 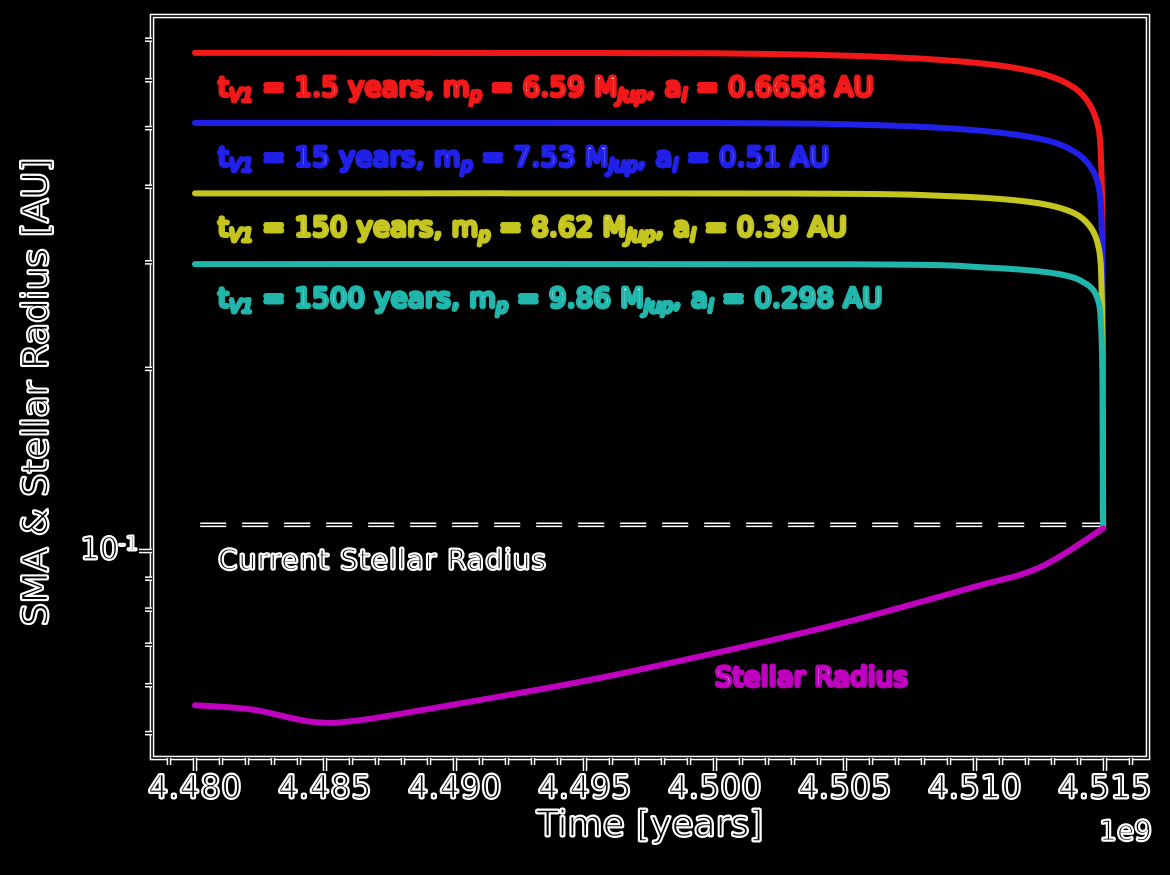 What do you see at coordinates (1105, 787) in the screenshot?
I see `x-tick-label-4.515: 4.515` at bounding box center [1105, 787].